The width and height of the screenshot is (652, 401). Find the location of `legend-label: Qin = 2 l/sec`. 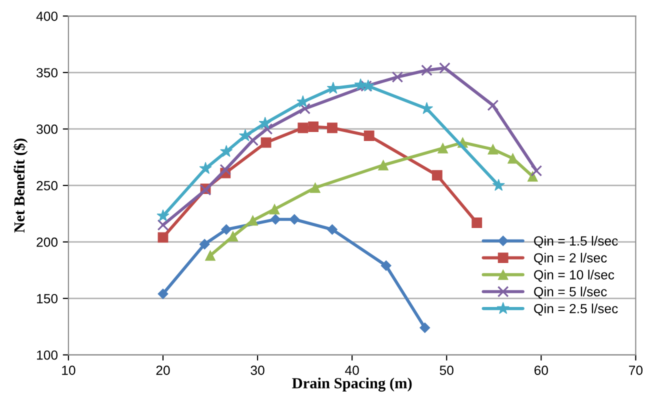

legend-label: Qin = 2 l/sec is located at coordinates (570, 258).